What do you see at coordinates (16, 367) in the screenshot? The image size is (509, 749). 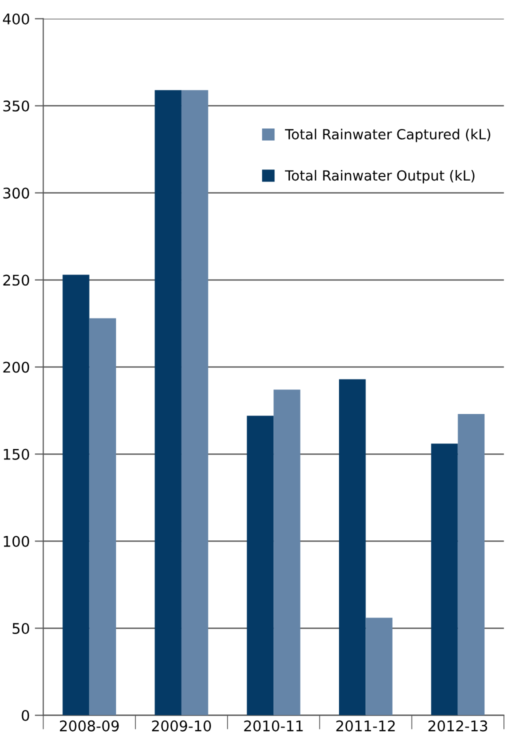 I see `y-tick-label: 200` at bounding box center [16, 367].